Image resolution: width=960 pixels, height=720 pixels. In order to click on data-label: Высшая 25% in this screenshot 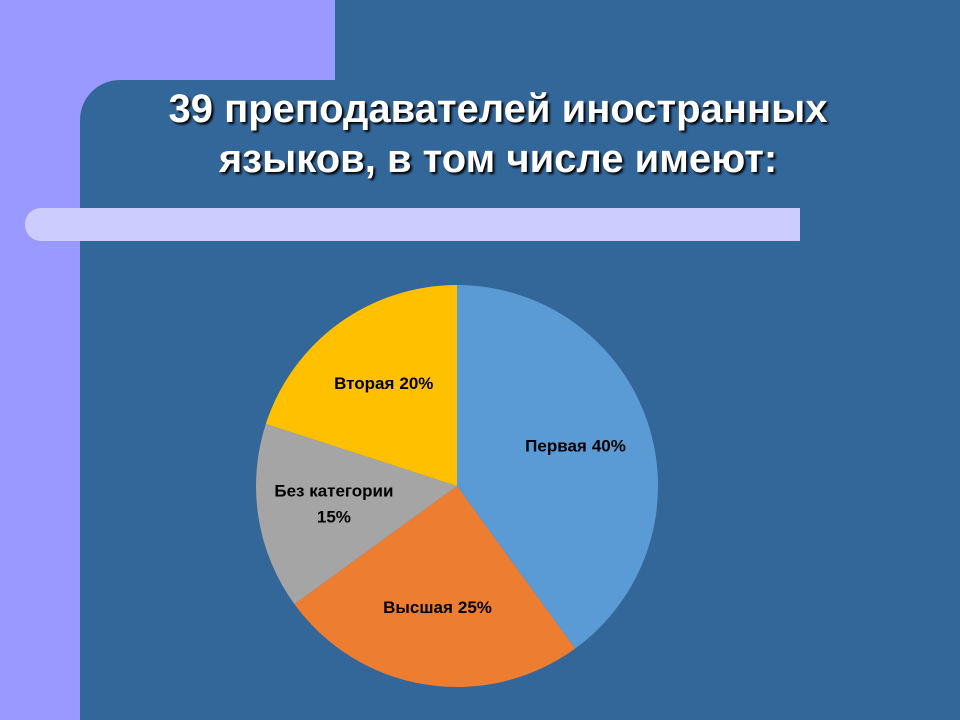, I will do `click(437, 608)`.